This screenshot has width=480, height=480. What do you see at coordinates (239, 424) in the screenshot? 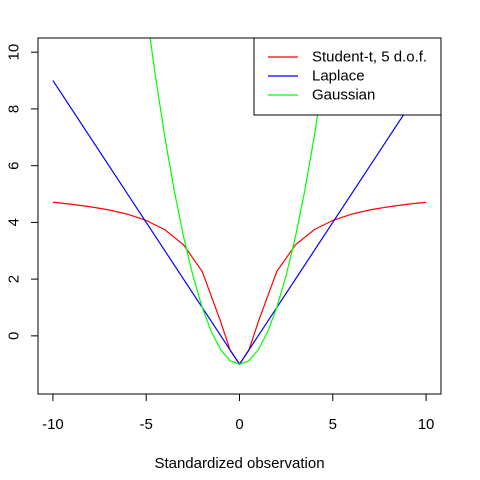
I see `x-tick-label: 0` at bounding box center [239, 424].